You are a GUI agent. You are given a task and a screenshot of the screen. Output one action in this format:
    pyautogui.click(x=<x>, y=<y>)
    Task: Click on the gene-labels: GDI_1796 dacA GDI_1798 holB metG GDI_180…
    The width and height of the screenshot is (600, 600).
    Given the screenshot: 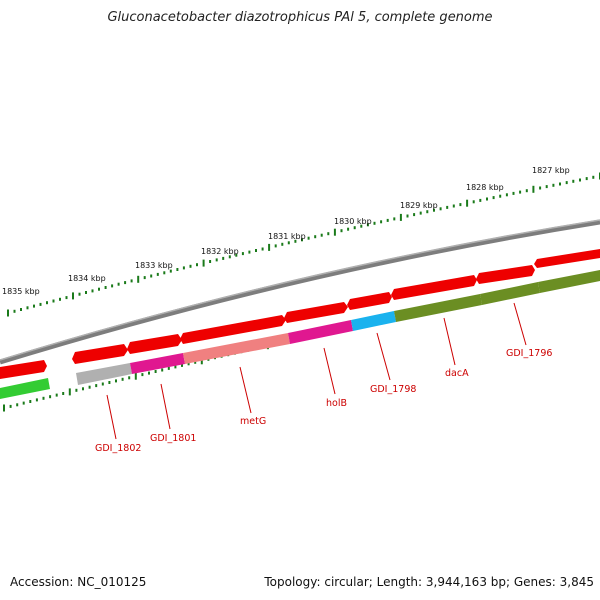 What is the action you would take?
    pyautogui.click(x=323, y=401)
    